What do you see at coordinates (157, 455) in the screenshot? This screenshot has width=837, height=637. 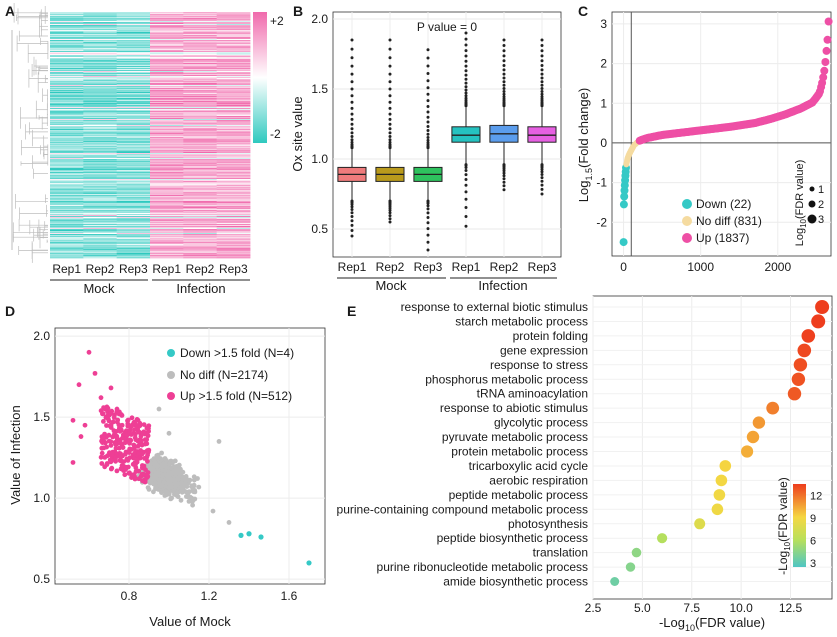 I see `data-point-nodiff` at bounding box center [157, 455].